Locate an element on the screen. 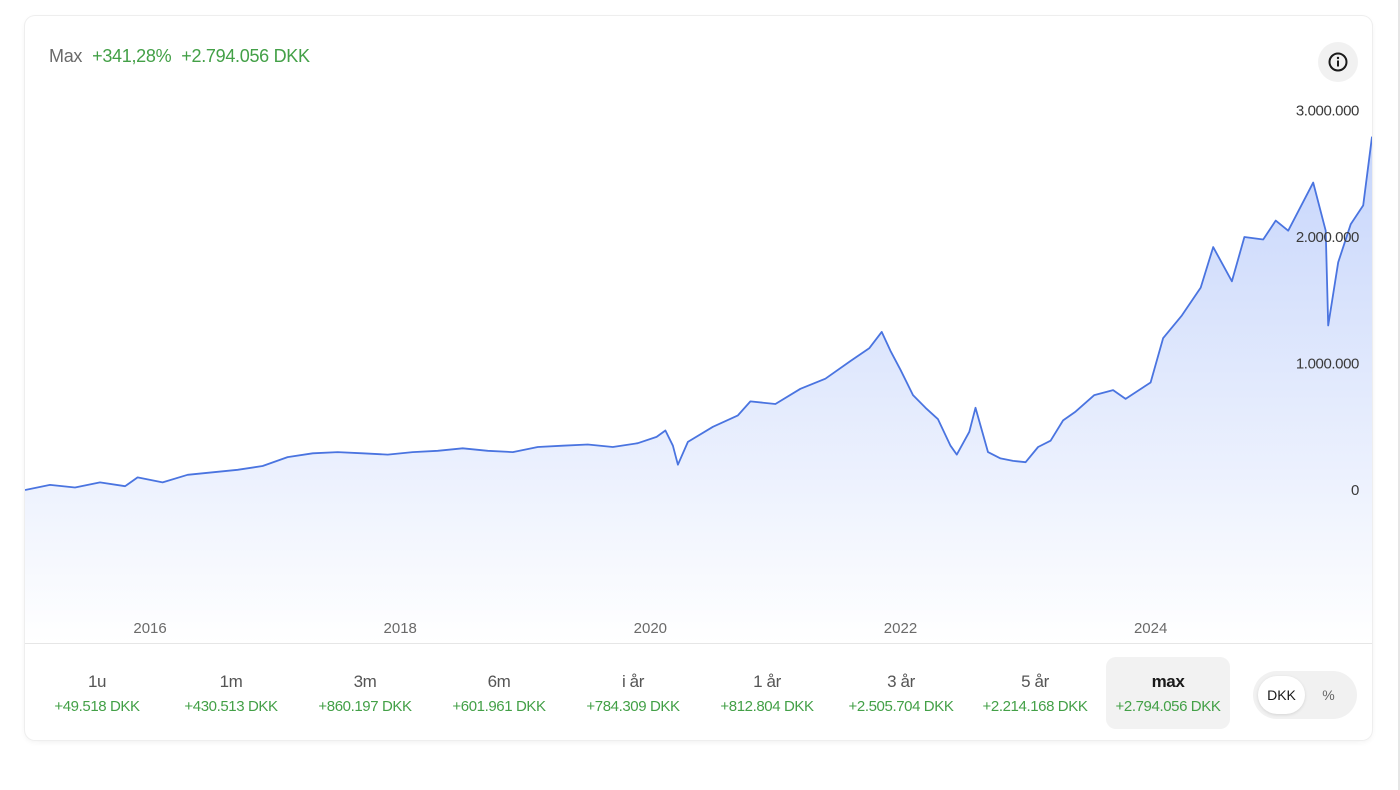  period-7: 3 år +2.505.704 DKK is located at coordinates (901, 693).